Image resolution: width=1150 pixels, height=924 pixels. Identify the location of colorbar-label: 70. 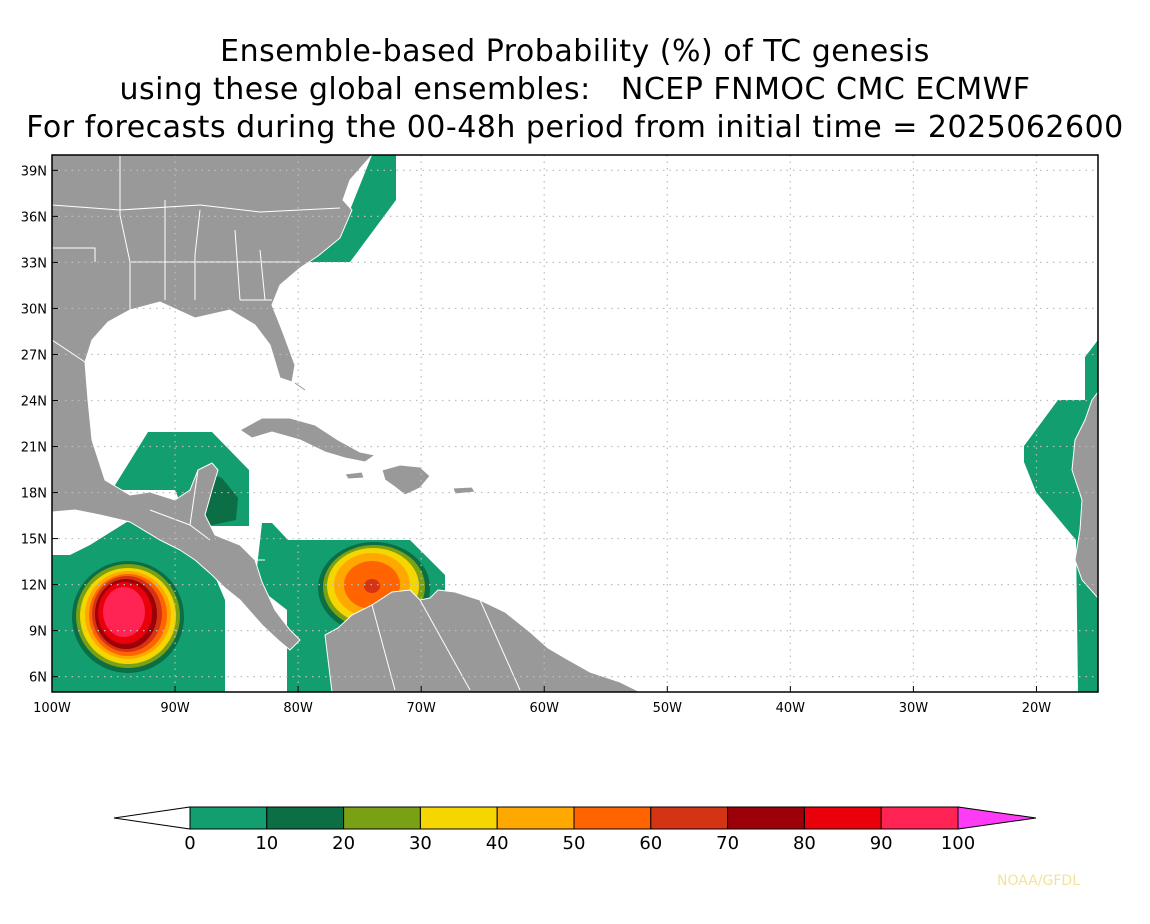
(727, 843).